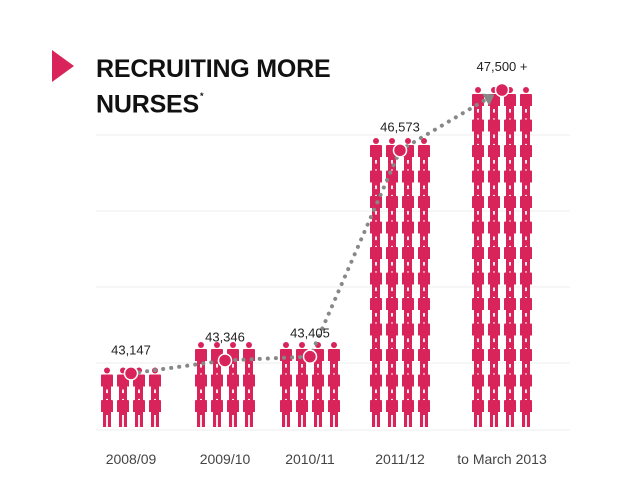  Describe the element at coordinates (400, 126) in the screenshot. I see `value-label: 46,573` at that location.